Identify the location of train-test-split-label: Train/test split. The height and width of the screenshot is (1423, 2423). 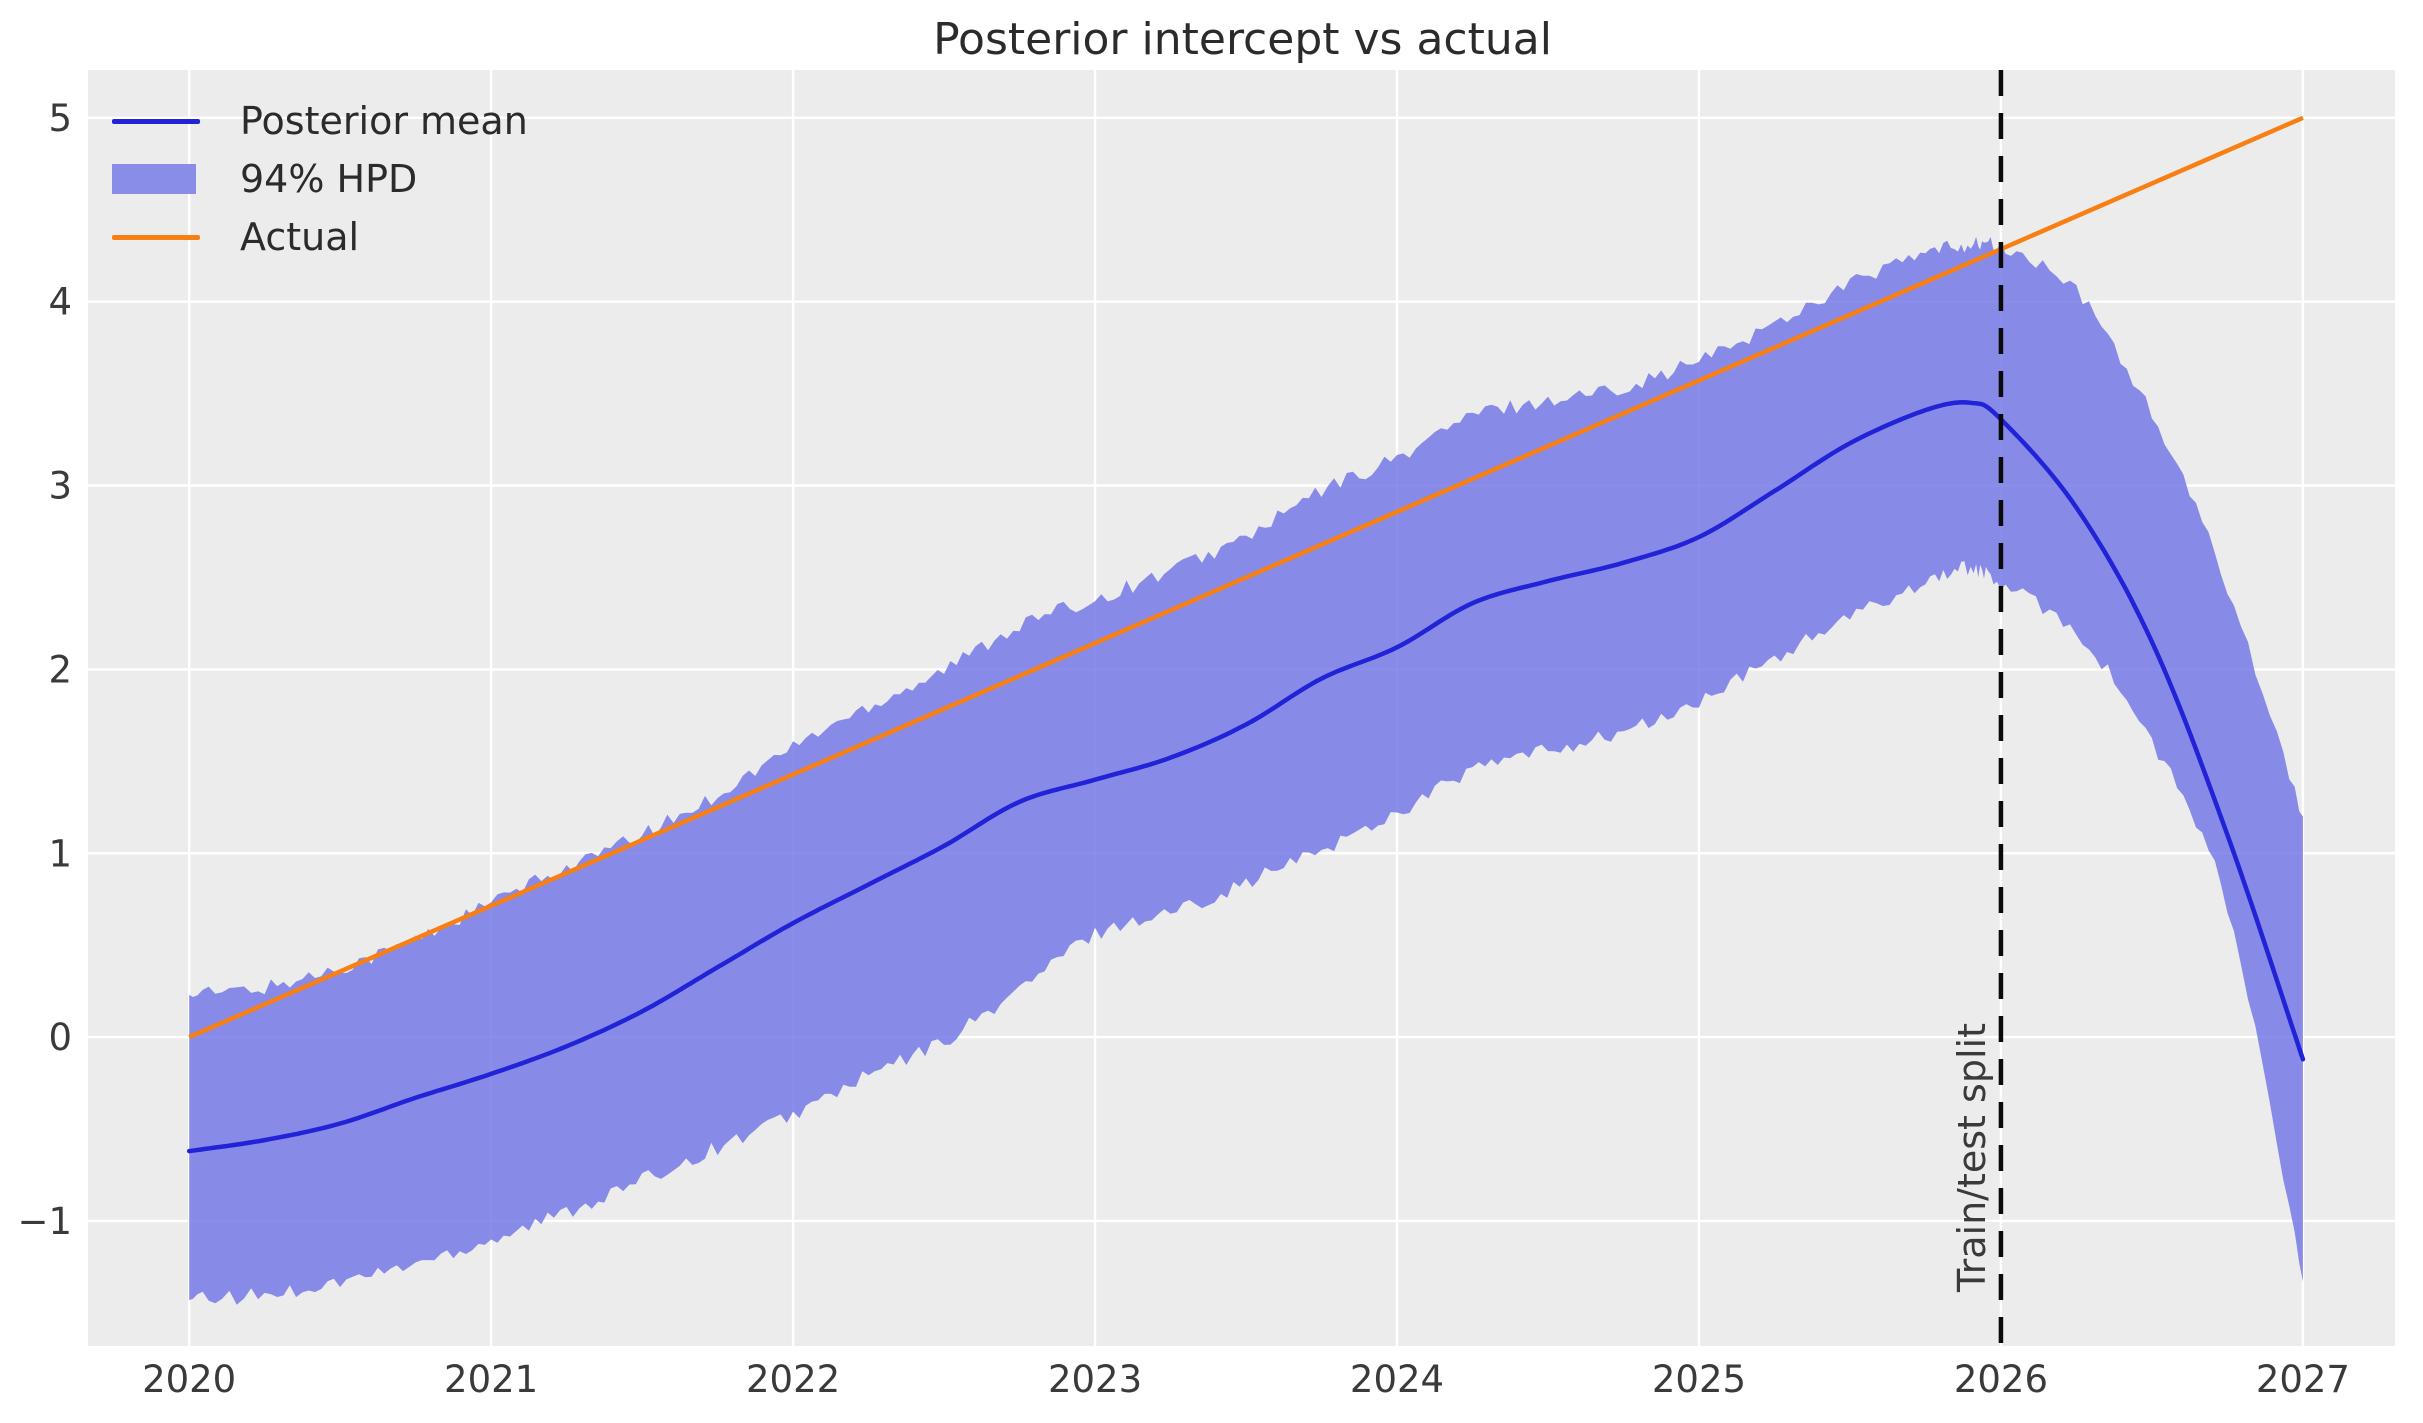
(1972, 1158).